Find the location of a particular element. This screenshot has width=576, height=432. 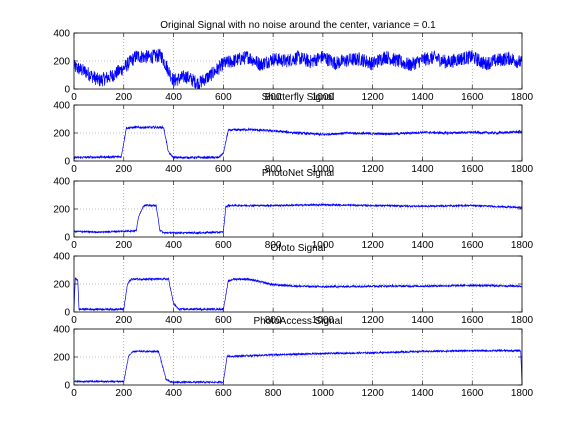

subplot-title: Shutterfly Signal is located at coordinates (298, 97).